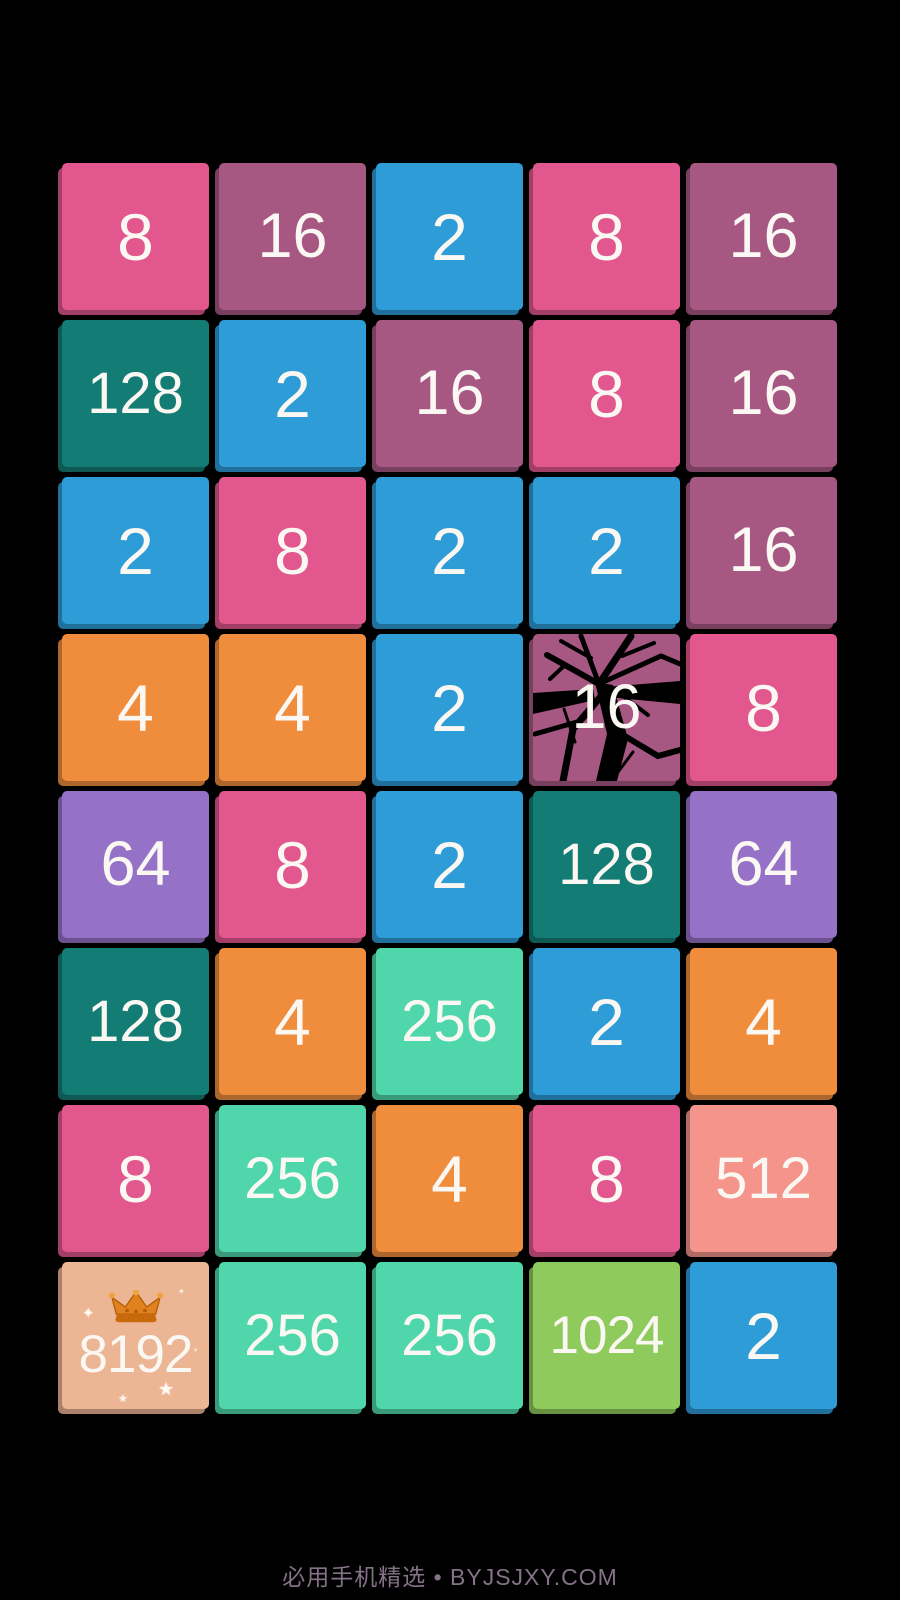 Image resolution: width=900 pixels, height=1600 pixels. I want to click on tile-value: 1024, so click(607, 1335).